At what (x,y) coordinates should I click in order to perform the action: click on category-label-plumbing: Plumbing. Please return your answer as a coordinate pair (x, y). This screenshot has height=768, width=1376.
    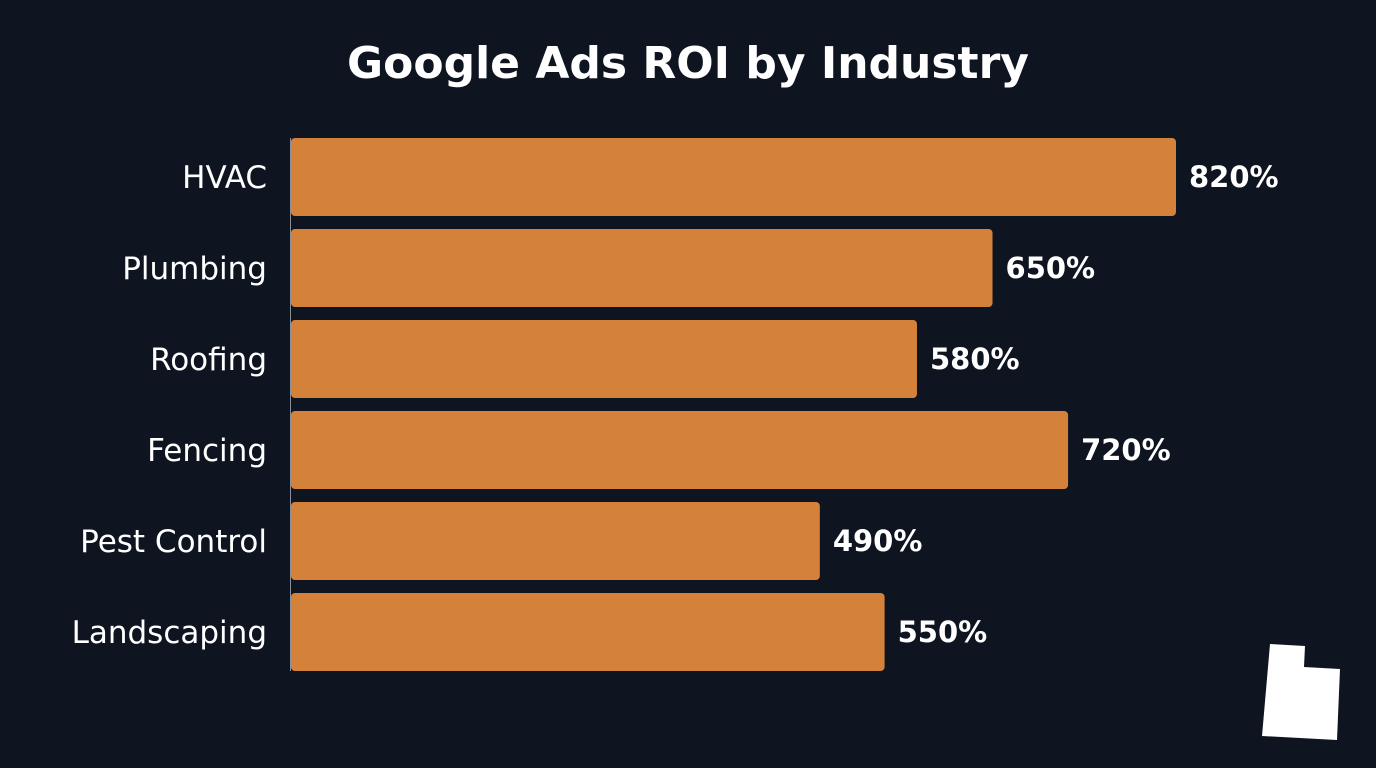
    Looking at the image, I should click on (194, 269).